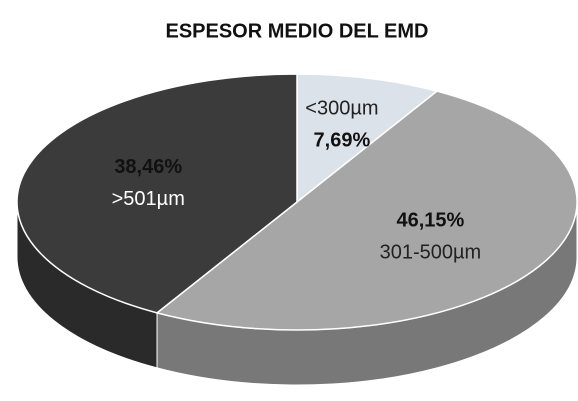  What do you see at coordinates (342, 141) in the screenshot?
I see `value-label: 7,69%` at bounding box center [342, 141].